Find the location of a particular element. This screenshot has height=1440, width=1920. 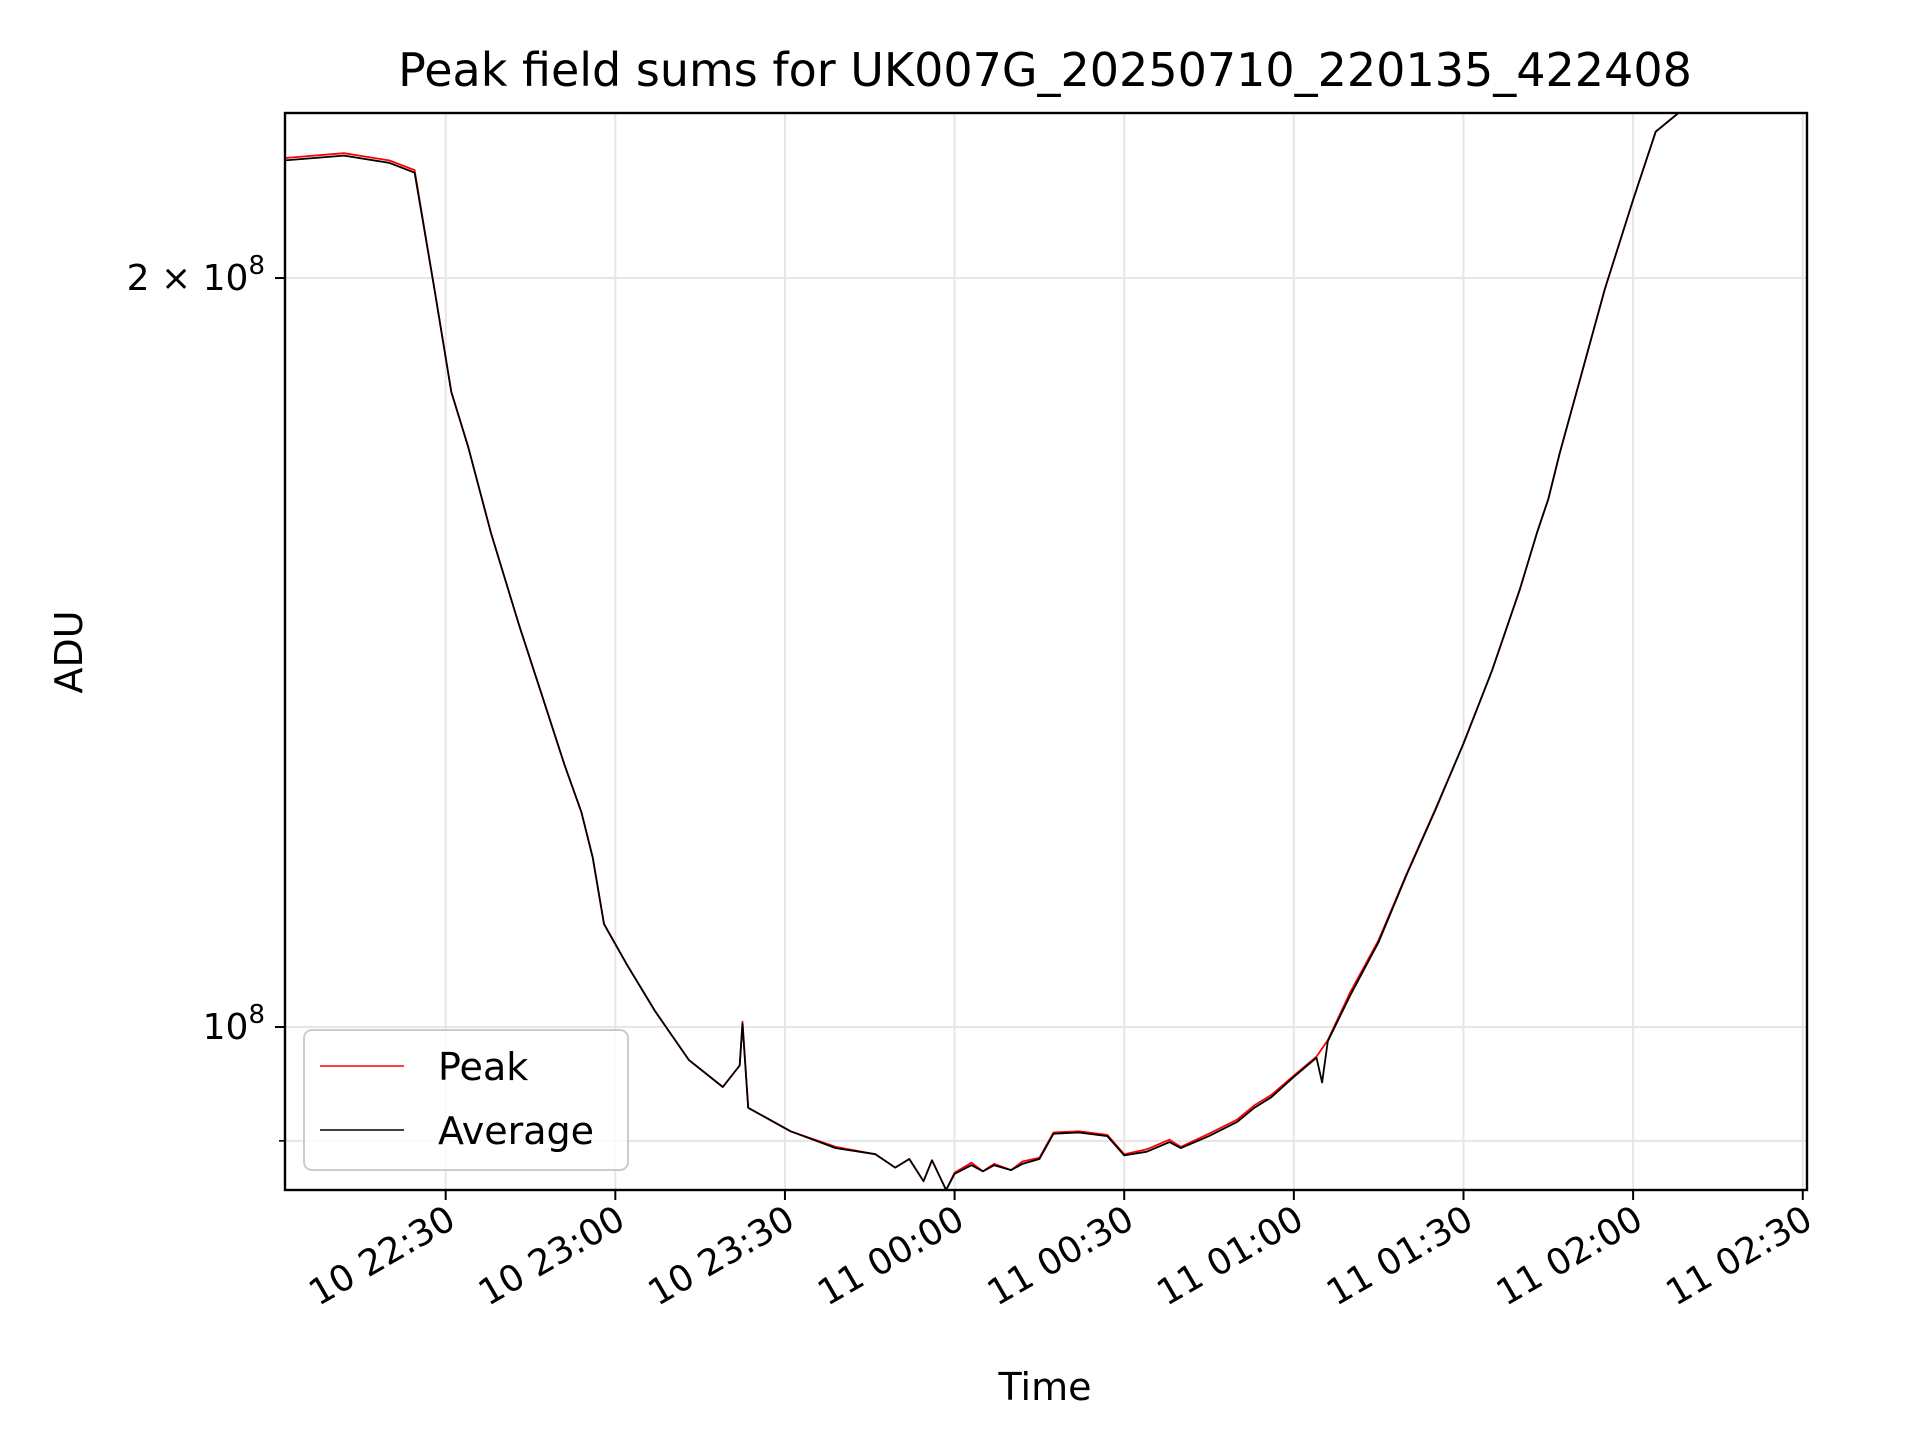

y-tick-label: 108 is located at coordinates (234, 1024).